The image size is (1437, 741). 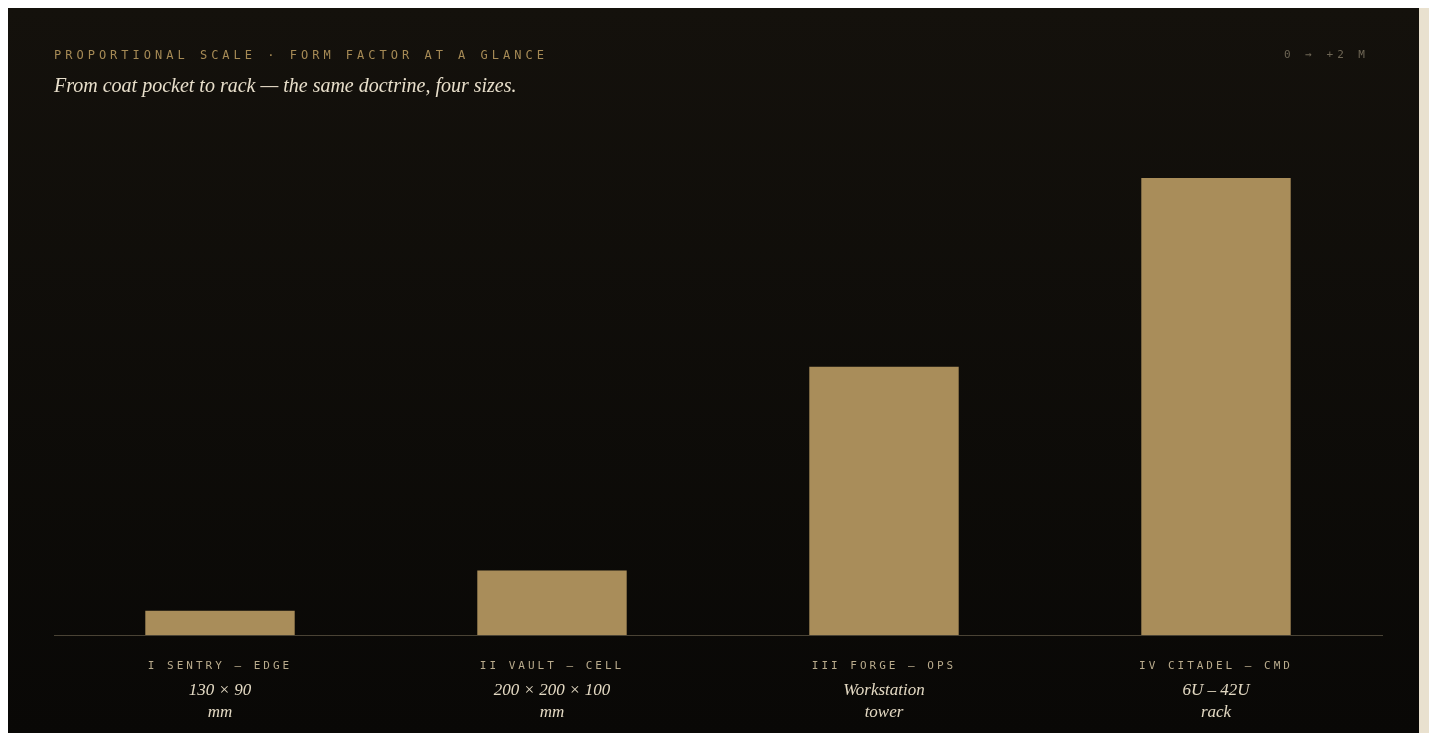 I want to click on x-tick-label: II VAULT — CELL 200 × 200 × 100 mm, so click(x=552, y=690).